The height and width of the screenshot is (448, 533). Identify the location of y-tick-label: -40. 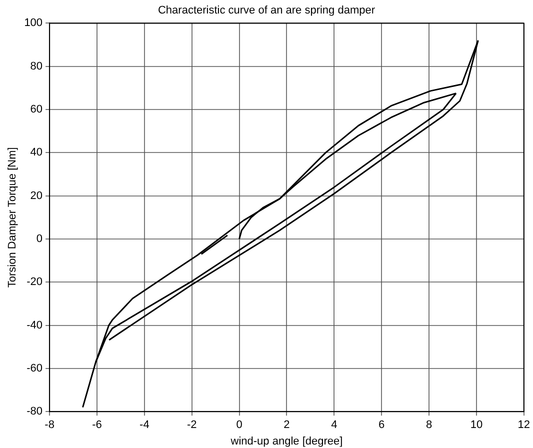
(34, 325).